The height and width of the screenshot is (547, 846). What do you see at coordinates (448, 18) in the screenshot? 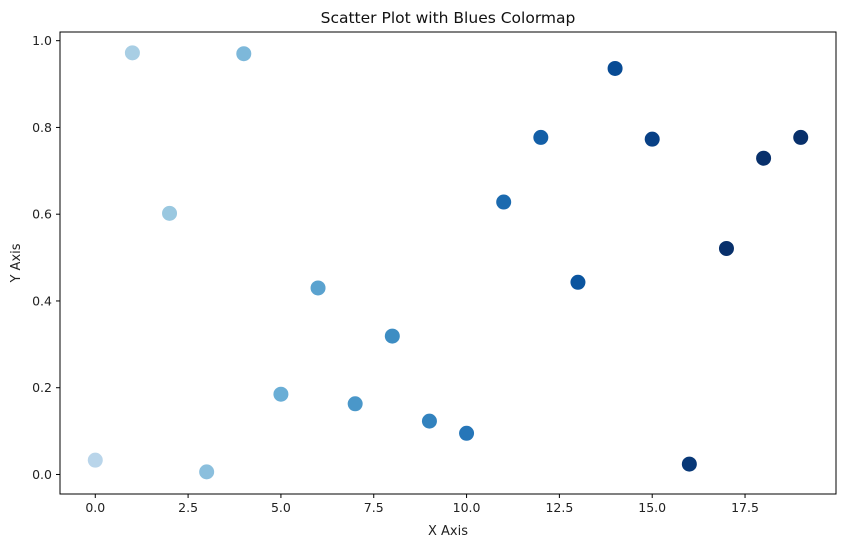
I see `chart-title: Scatter Plot with Blues Colormap` at bounding box center [448, 18].